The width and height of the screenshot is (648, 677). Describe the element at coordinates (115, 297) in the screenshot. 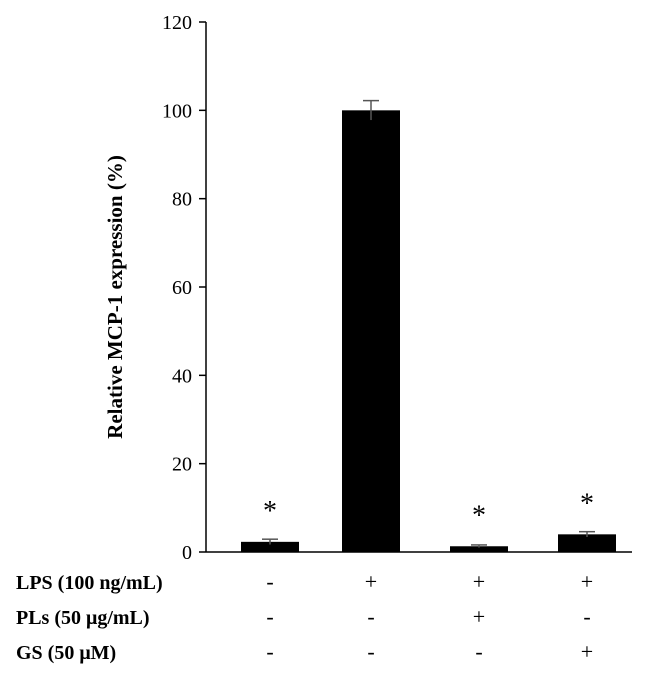

I see `y-axis-label: Relative MCP-1 expression (%)` at that location.